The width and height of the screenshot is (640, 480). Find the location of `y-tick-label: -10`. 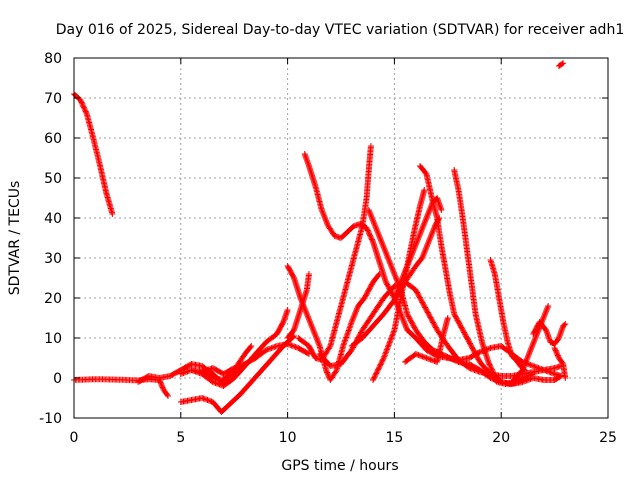

y-tick-label: -10 is located at coordinates (50, 419).